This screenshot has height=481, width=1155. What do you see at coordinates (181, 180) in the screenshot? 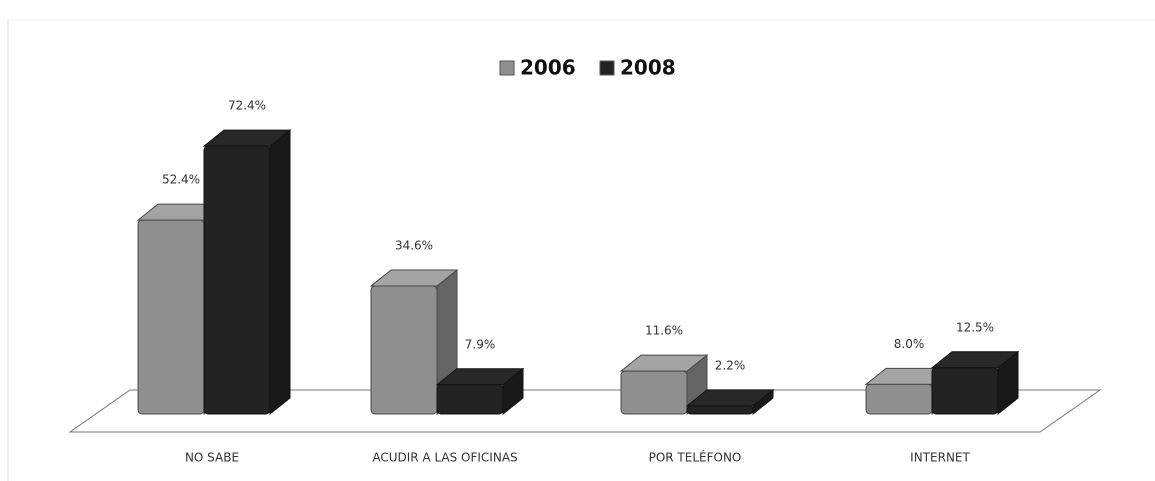
I see `value-label: 52.4%` at bounding box center [181, 180].